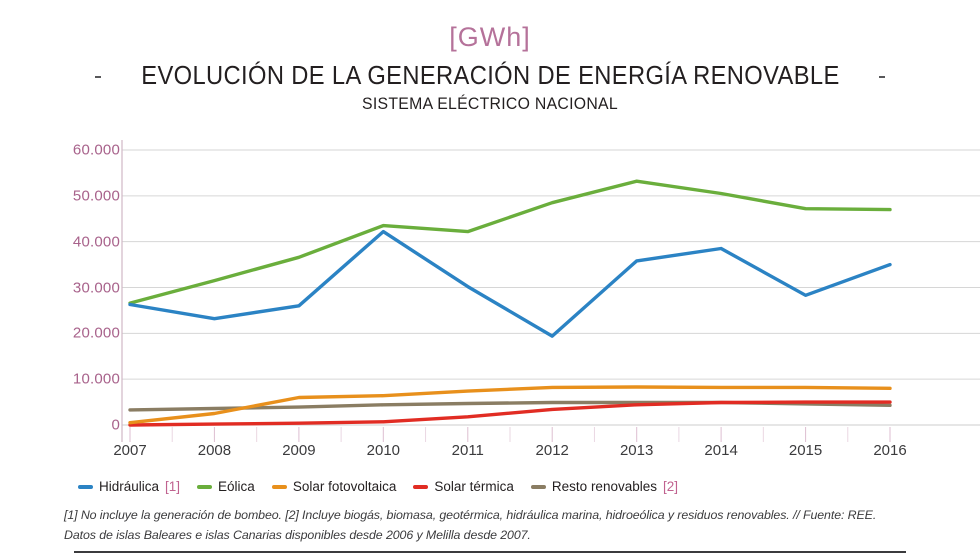 This screenshot has height=560, width=980. What do you see at coordinates (60, 287) in the screenshot?
I see `y-axis-labels: 0 10.000 20.000 30.000 40.000 50.000 60.000` at bounding box center [60, 287].